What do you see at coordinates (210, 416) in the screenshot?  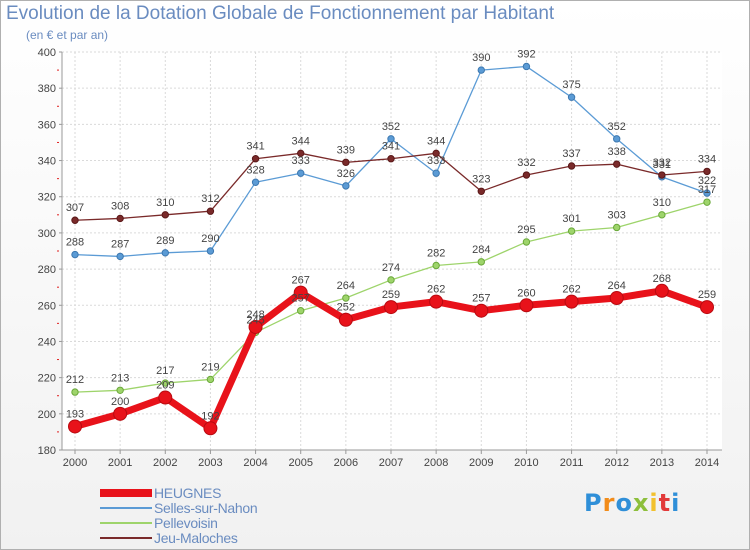 I see `data-label-heugnes: 192` at bounding box center [210, 416].